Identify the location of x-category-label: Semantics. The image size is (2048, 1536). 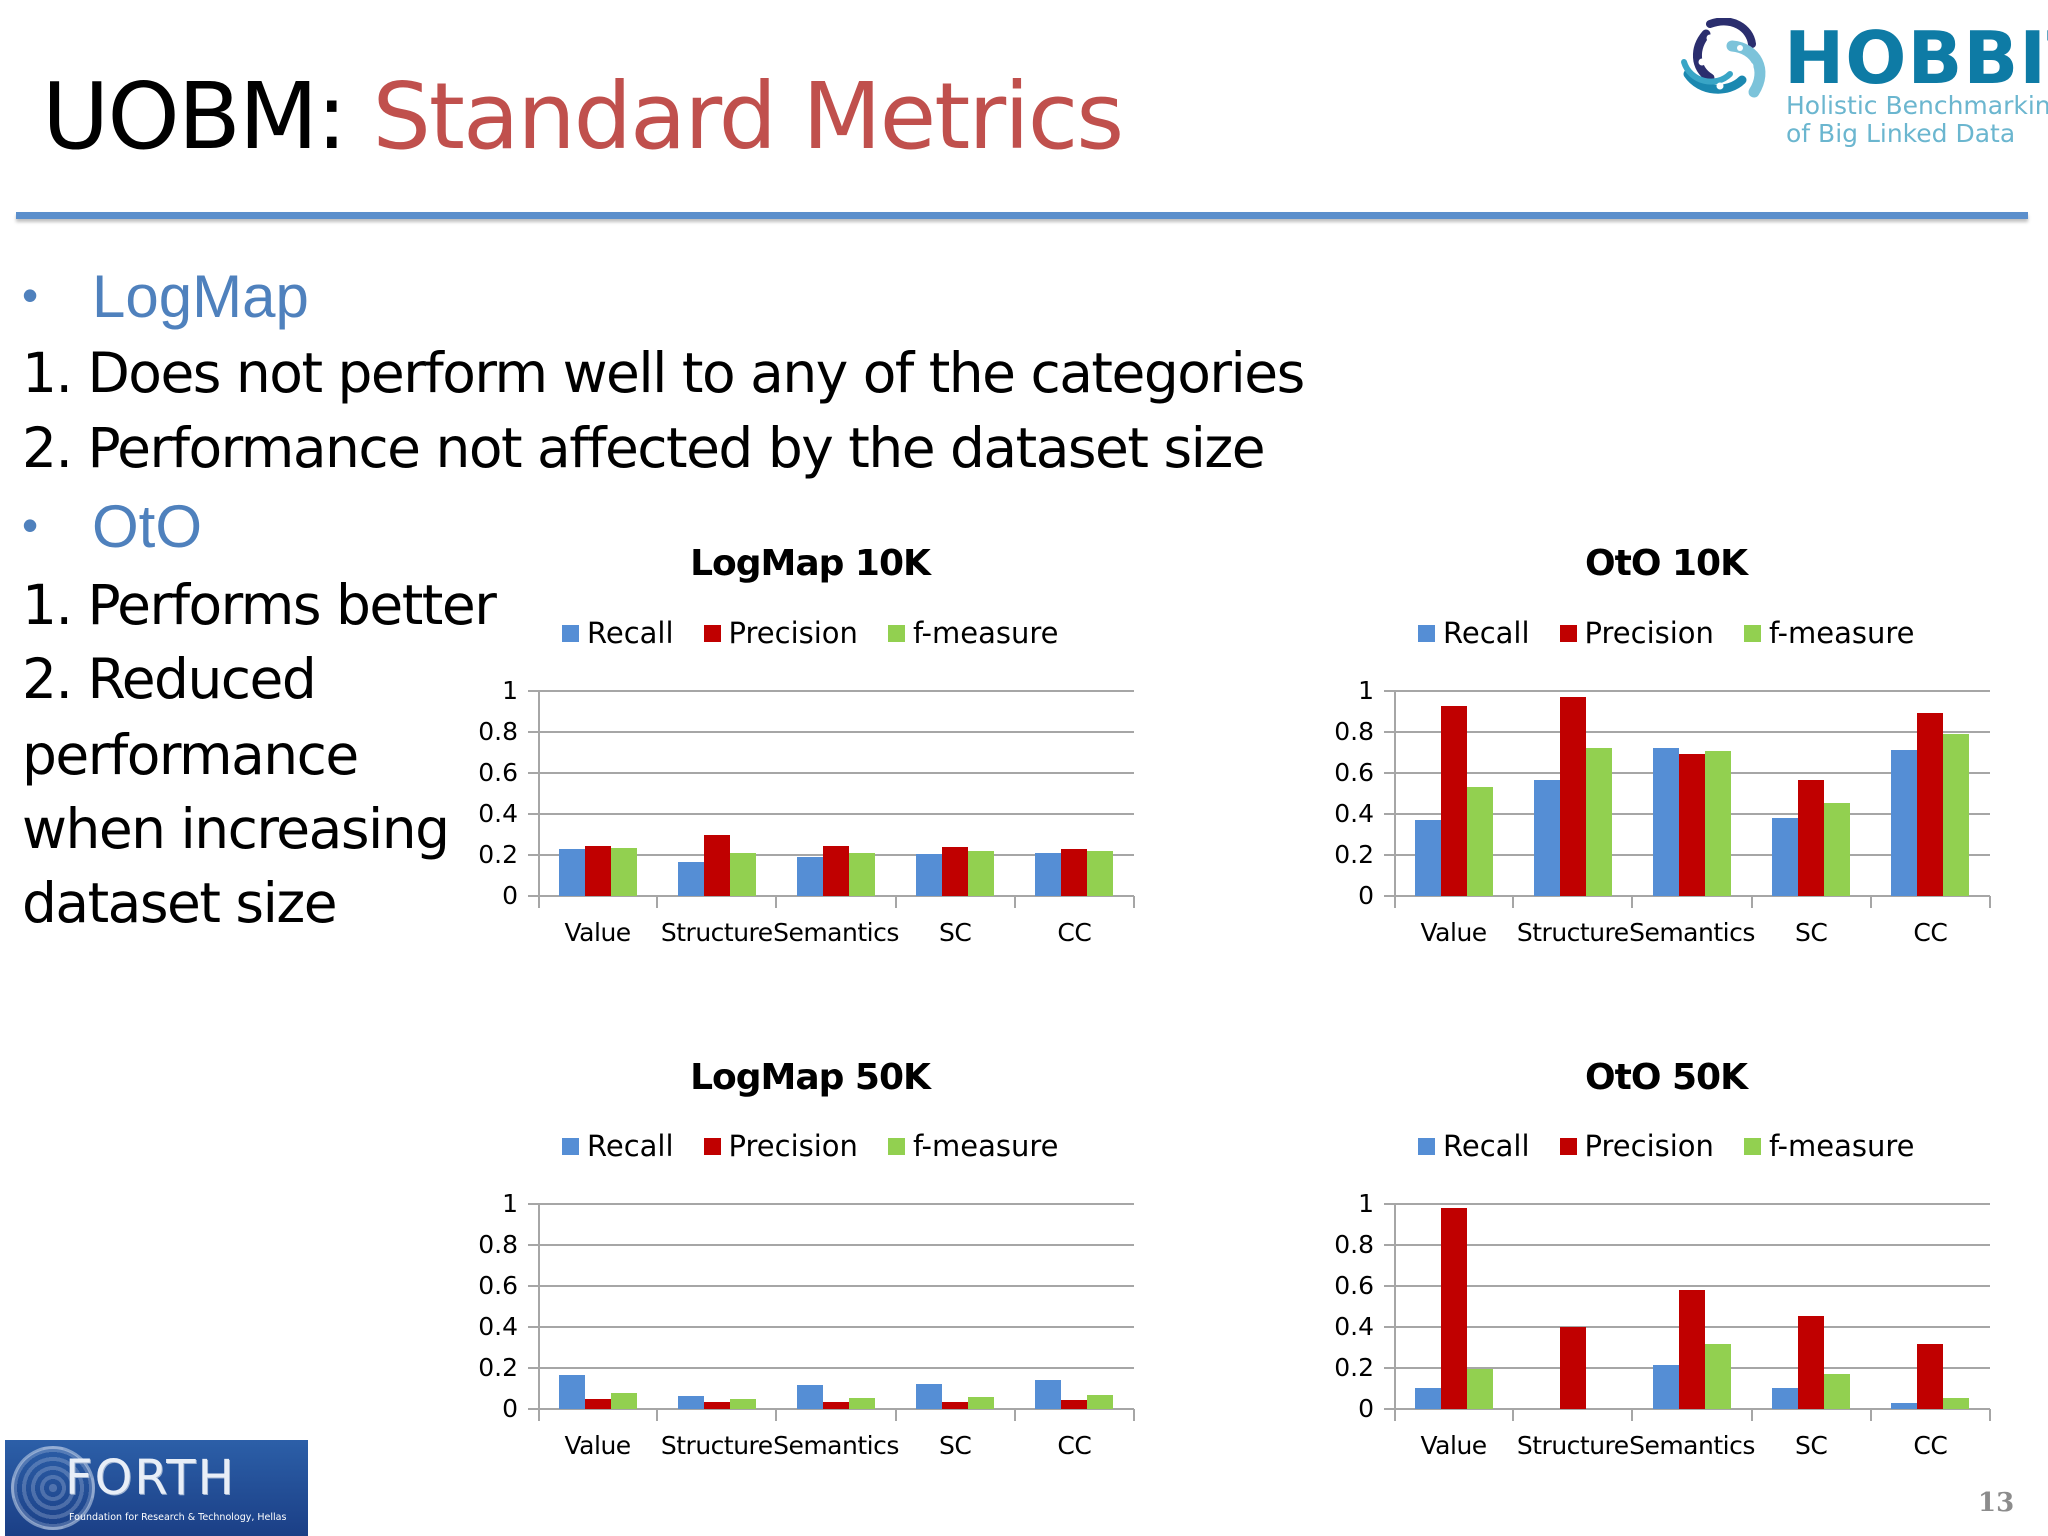
(836, 1445).